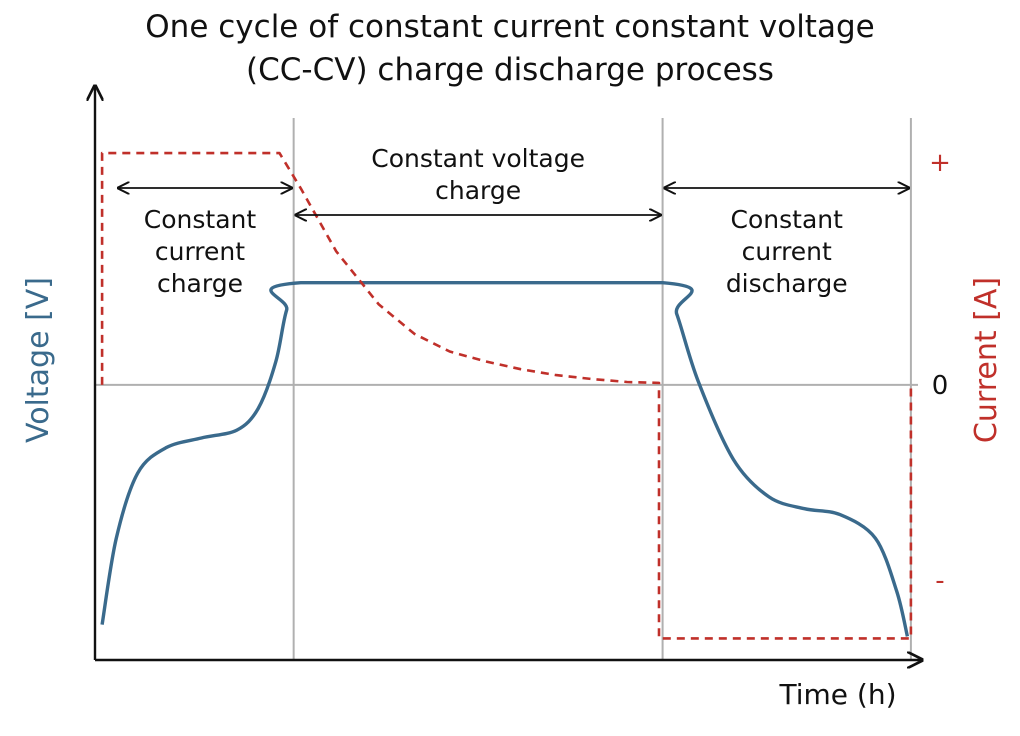 The width and height of the screenshot is (1020, 736). I want to click on phase-label: discharge, so click(787, 283).